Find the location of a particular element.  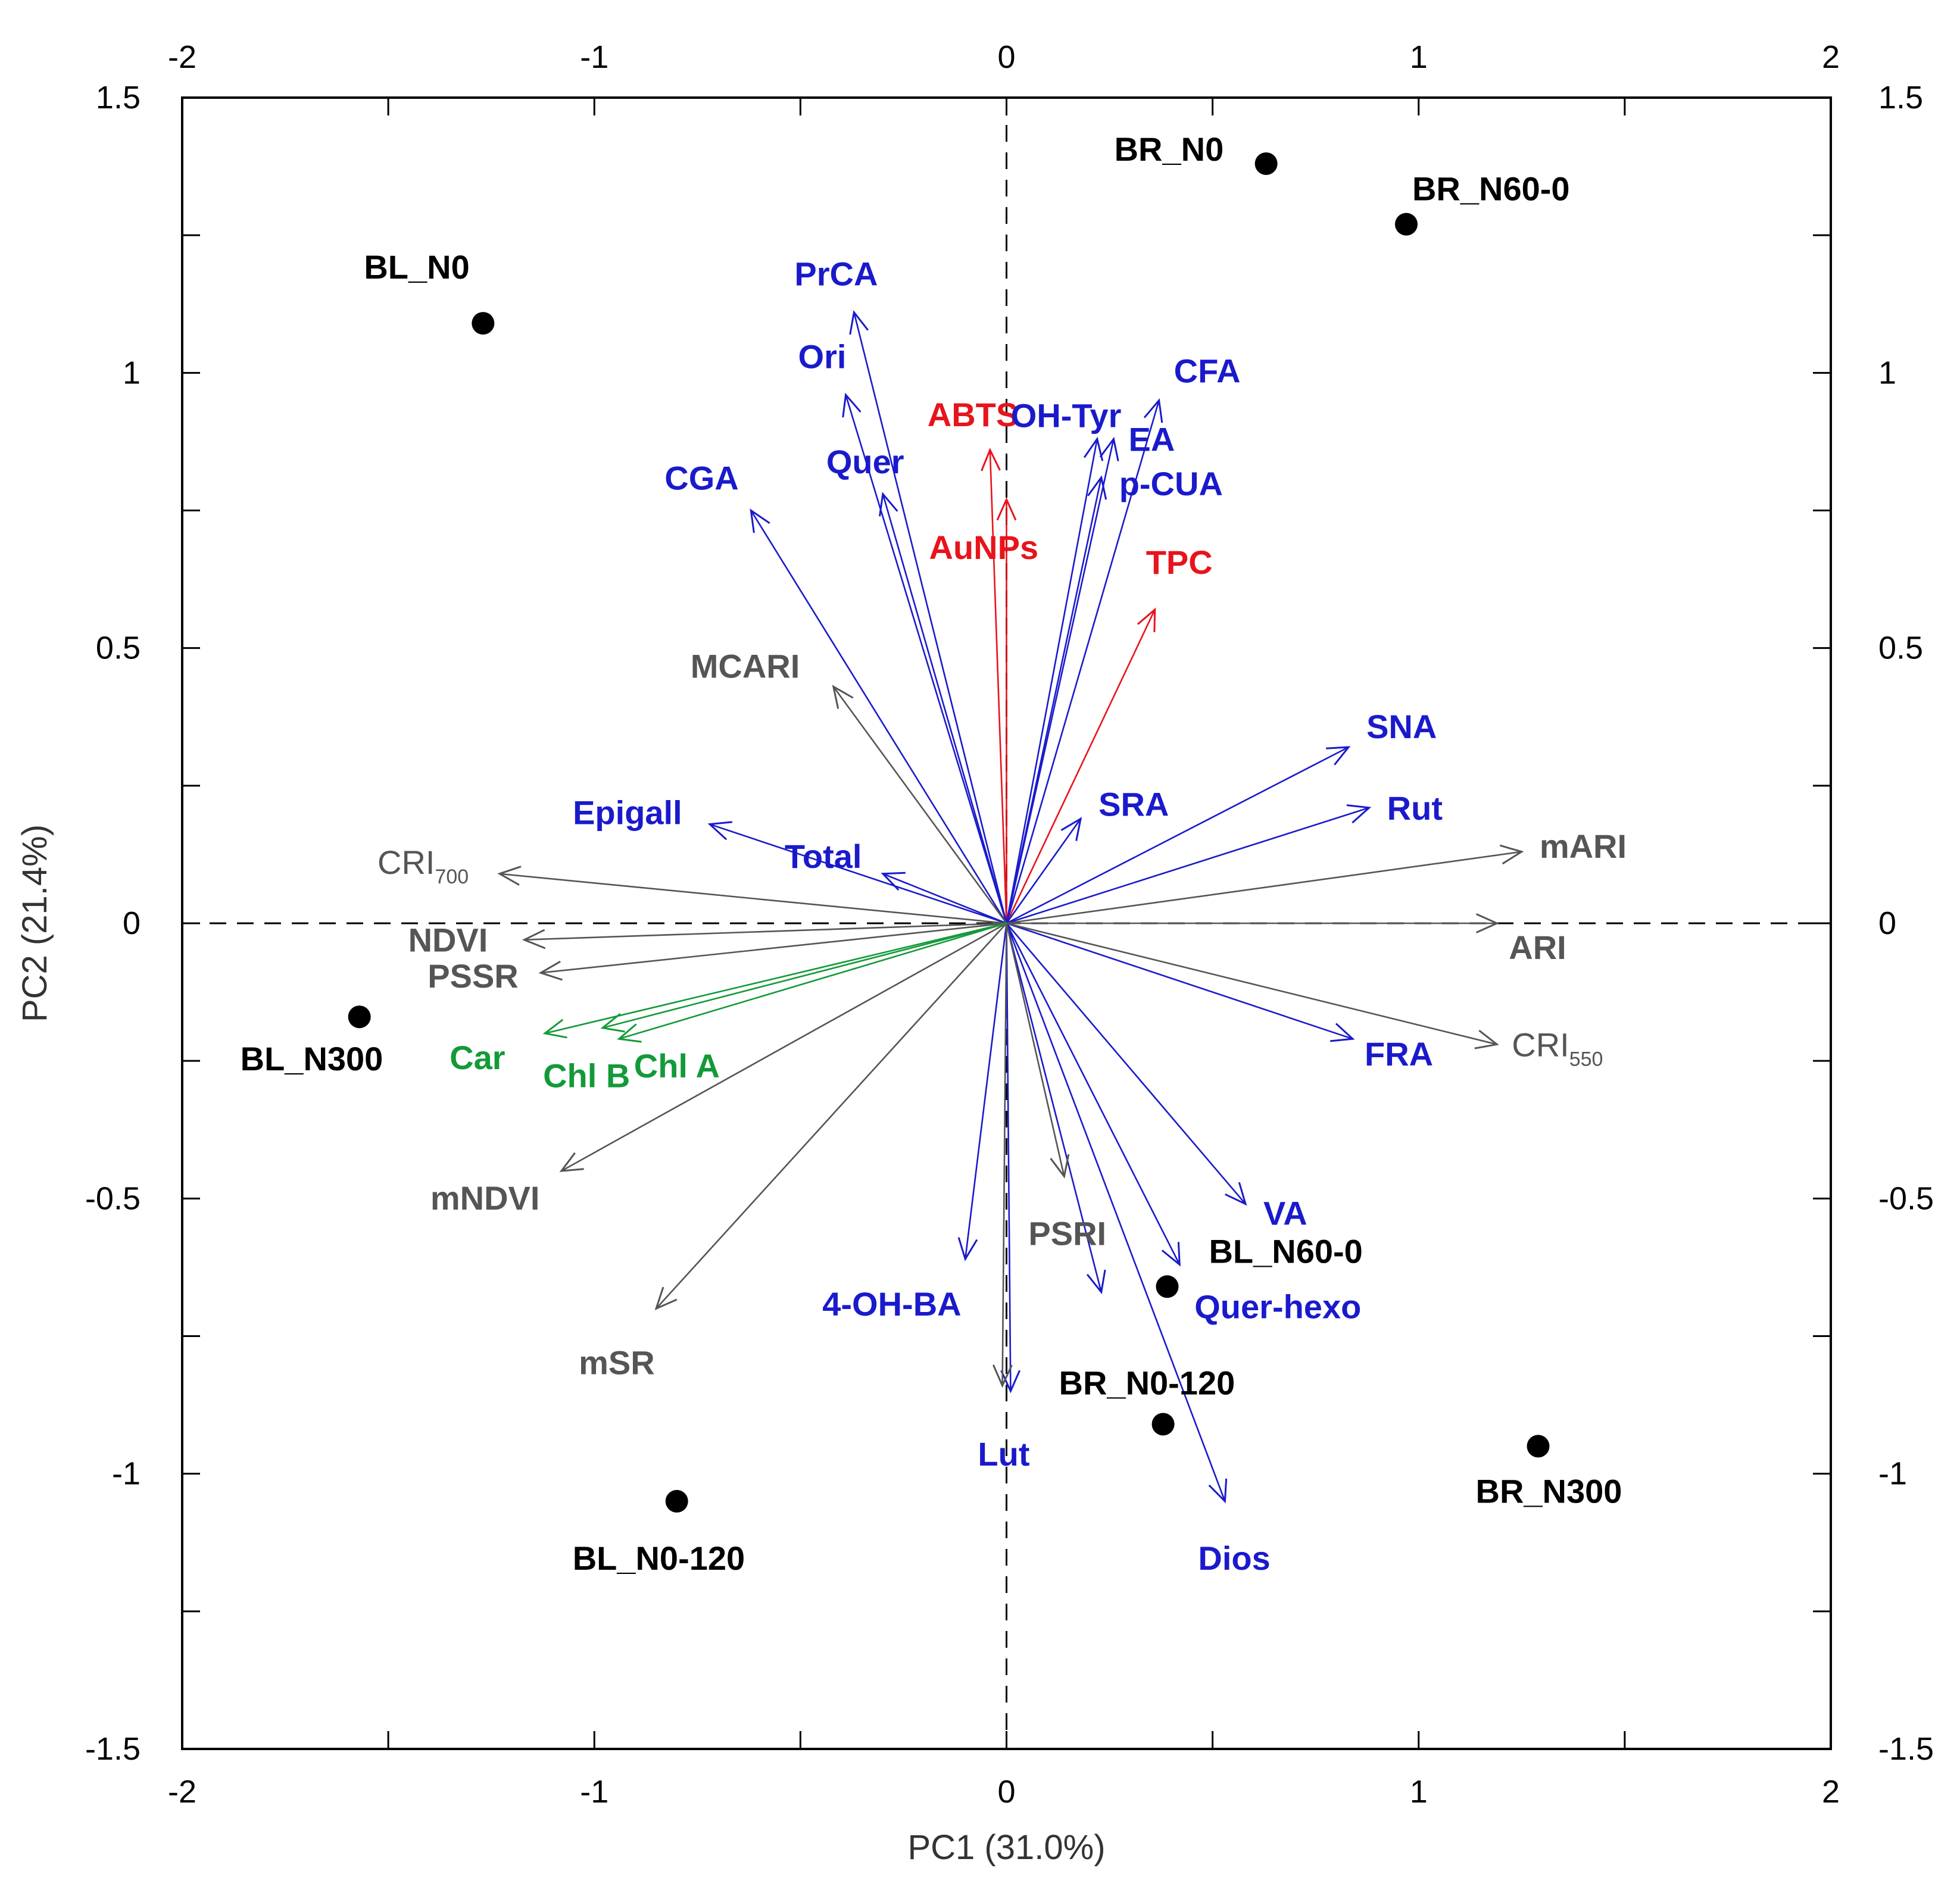

variable-label-chl-a: Chl A is located at coordinates (677, 1066).